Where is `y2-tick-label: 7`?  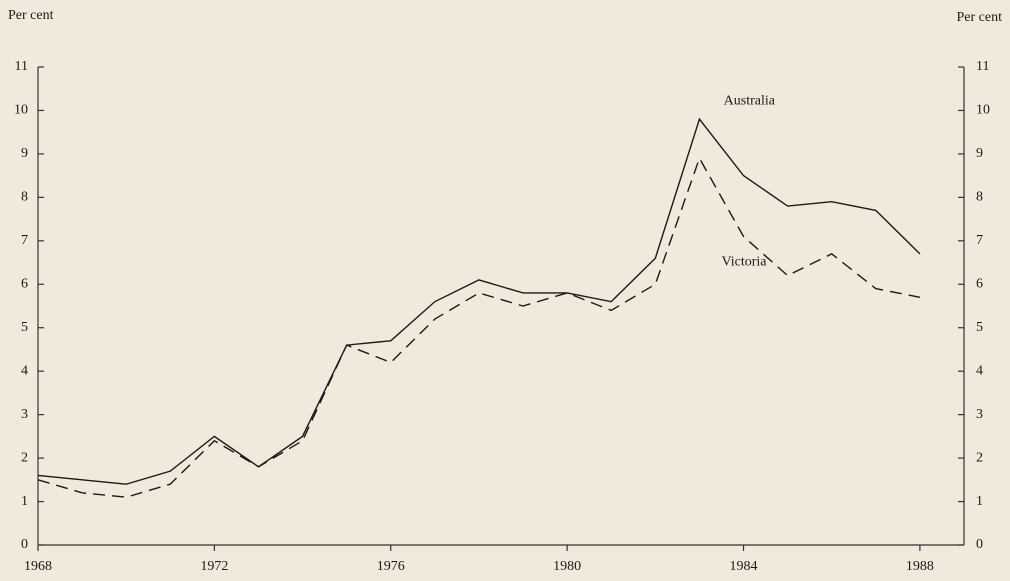 y2-tick-label: 7 is located at coordinates (979, 240).